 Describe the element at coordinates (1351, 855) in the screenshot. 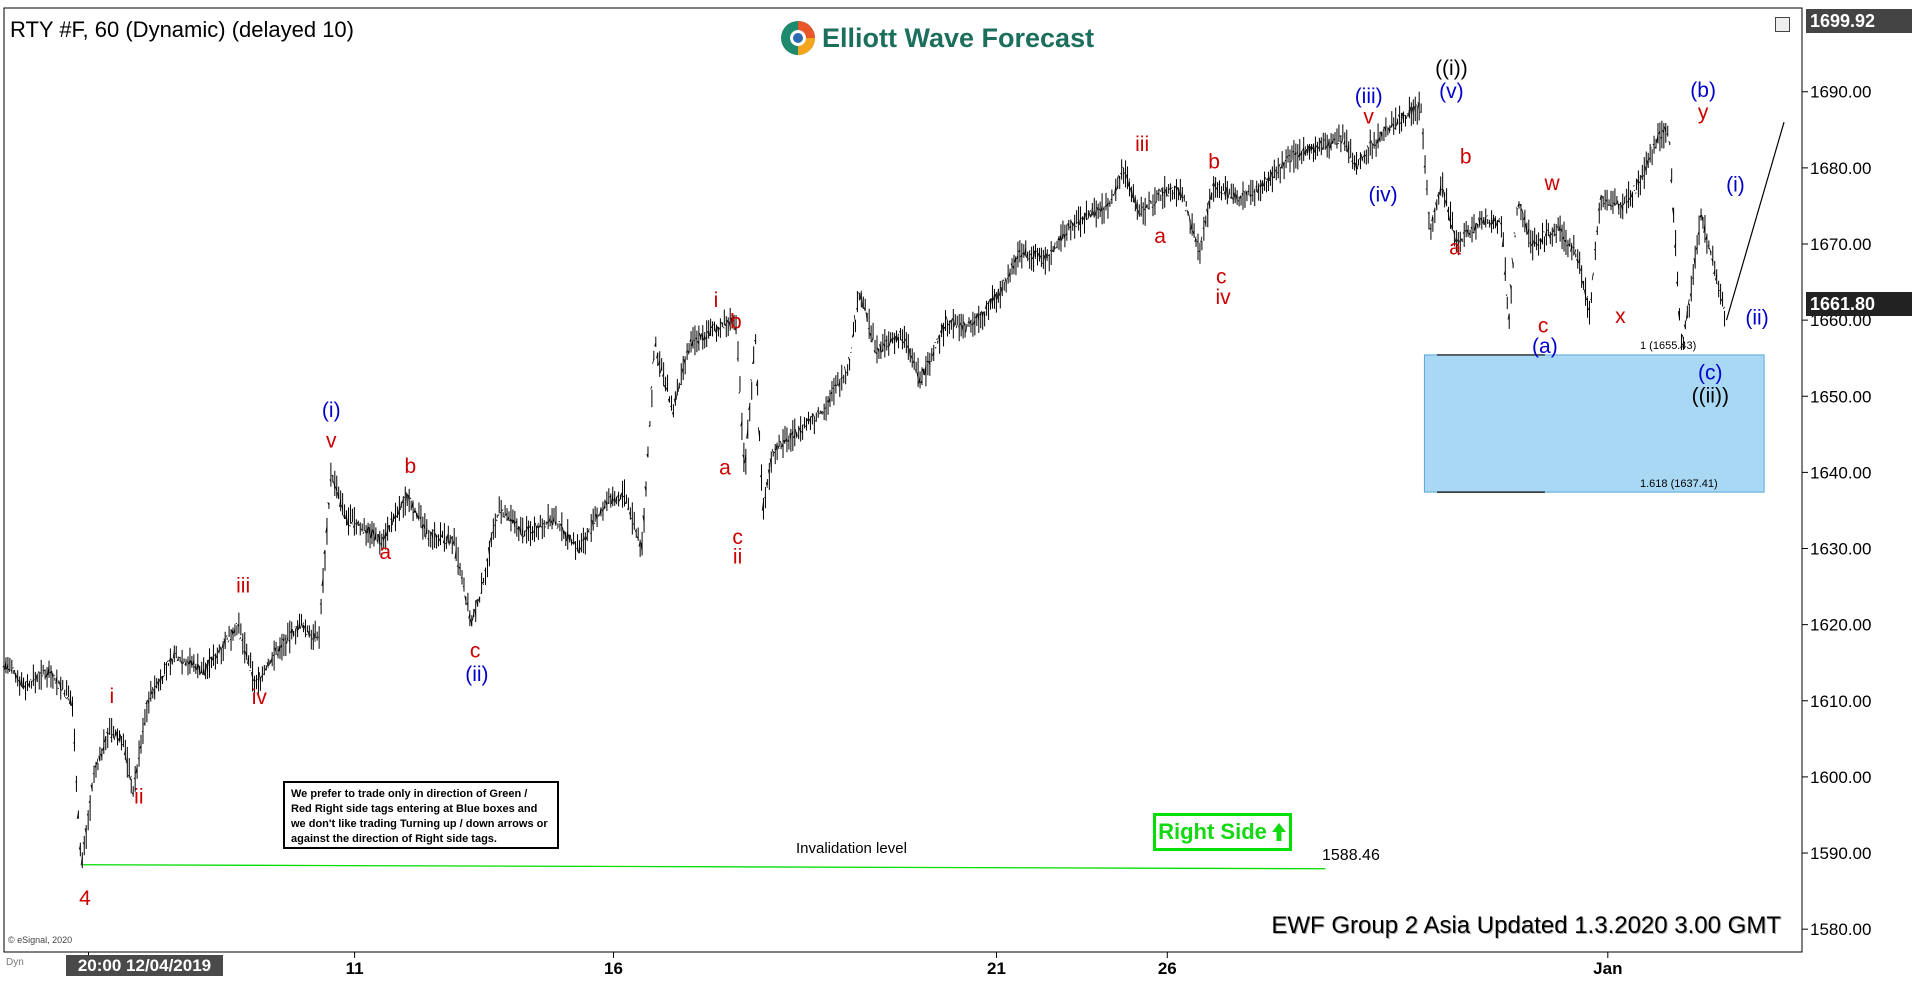

I see `invalidation-value: 1588.46` at that location.